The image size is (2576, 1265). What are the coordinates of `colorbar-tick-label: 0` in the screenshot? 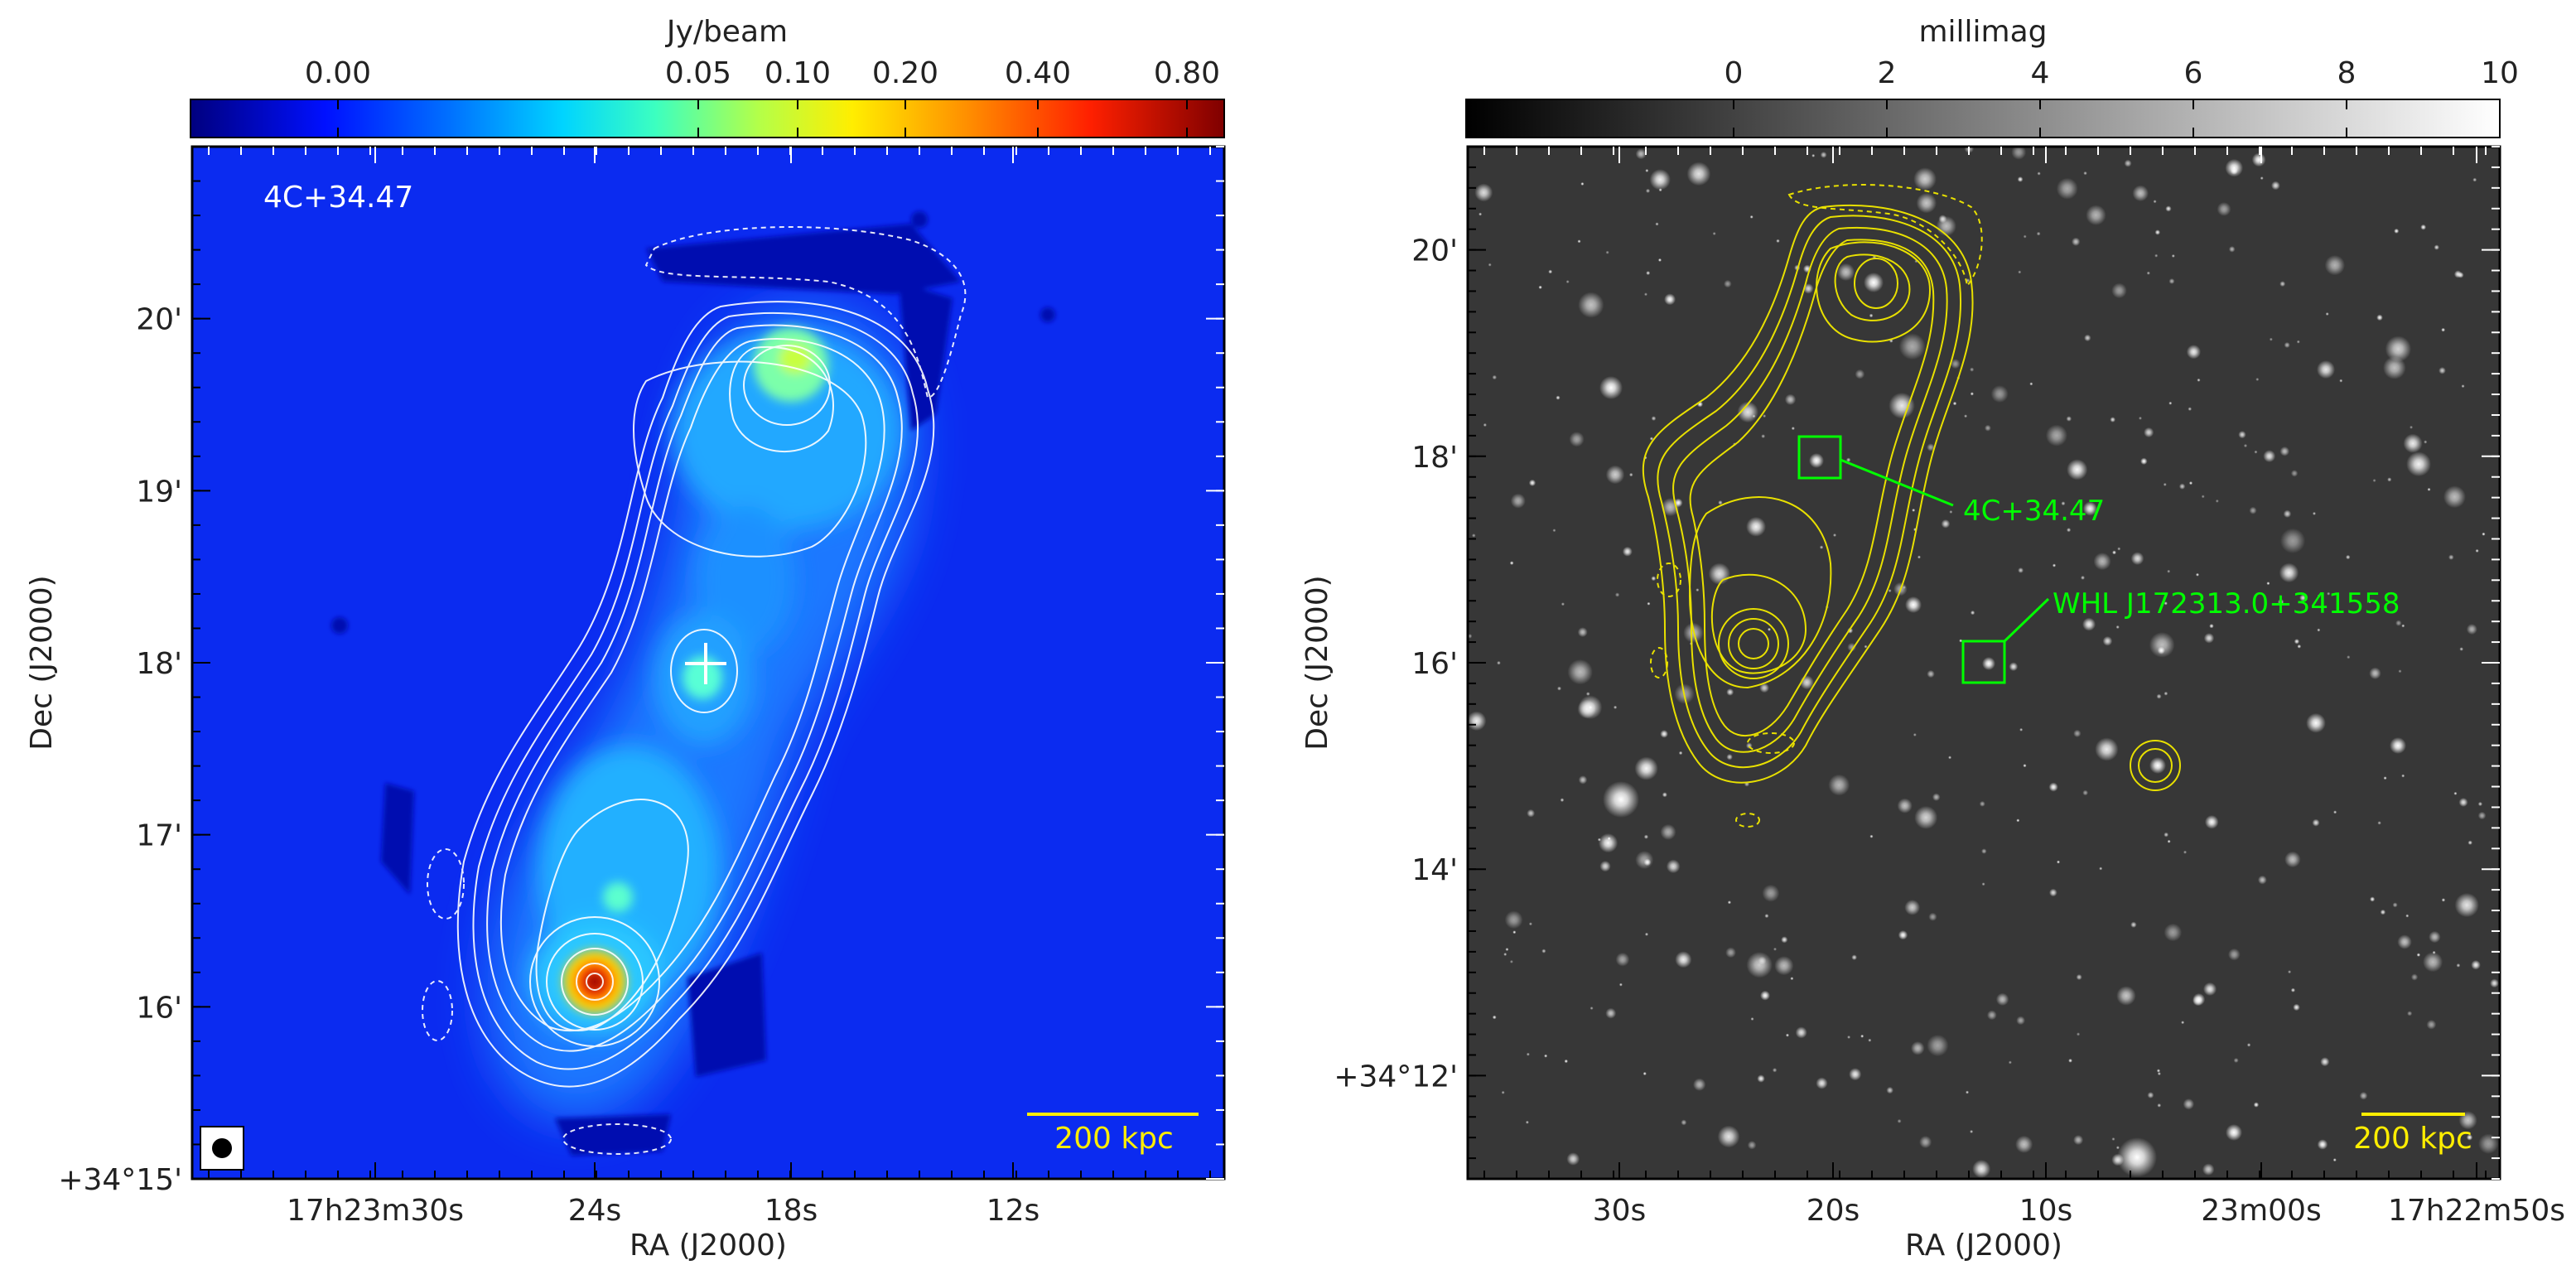 It's located at (1734, 73).